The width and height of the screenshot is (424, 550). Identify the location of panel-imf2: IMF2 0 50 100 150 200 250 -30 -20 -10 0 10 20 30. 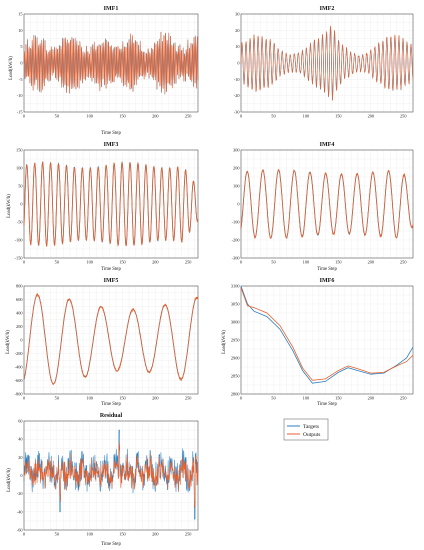
(324, 62).